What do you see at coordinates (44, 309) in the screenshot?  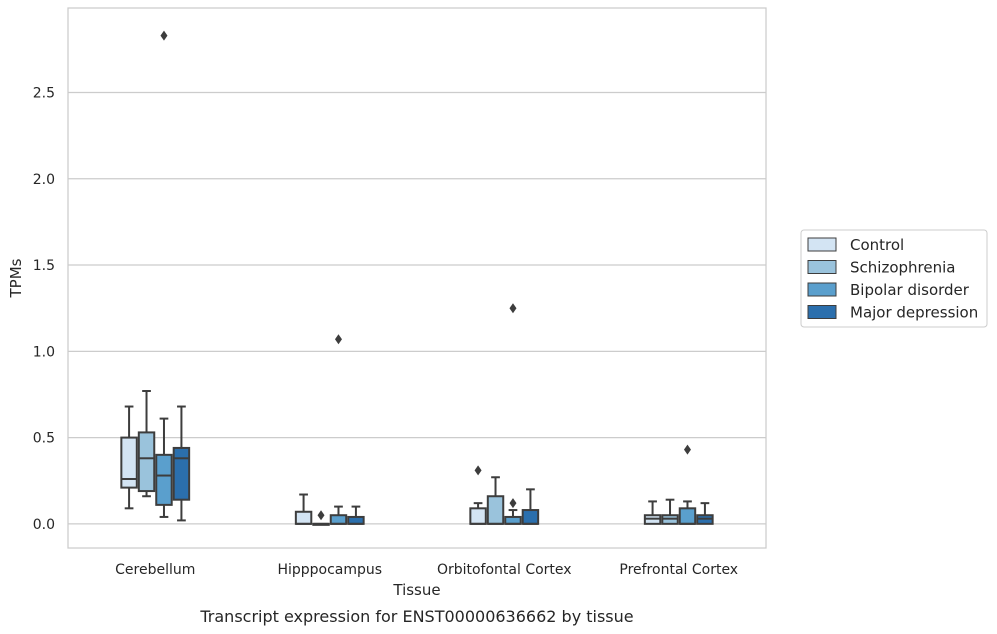 I see `y-tick-labels: 0.0 0.5 1.0 1.5 2.0 2.5` at bounding box center [44, 309].